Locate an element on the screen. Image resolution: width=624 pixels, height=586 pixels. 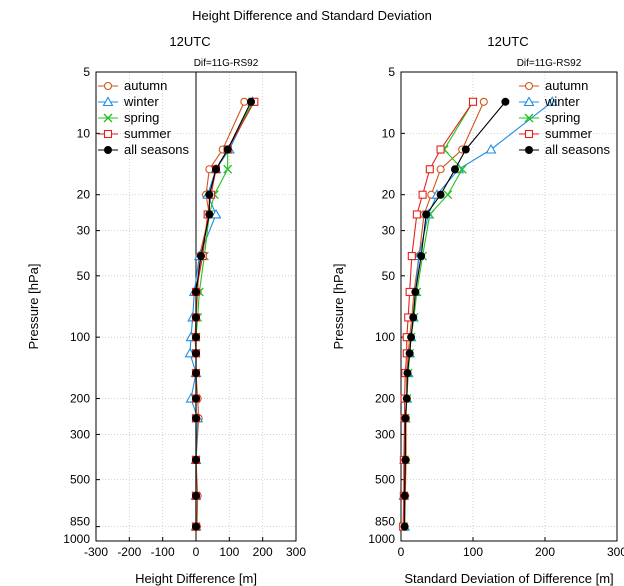
y-tick-label: 100 is located at coordinates (80, 337).